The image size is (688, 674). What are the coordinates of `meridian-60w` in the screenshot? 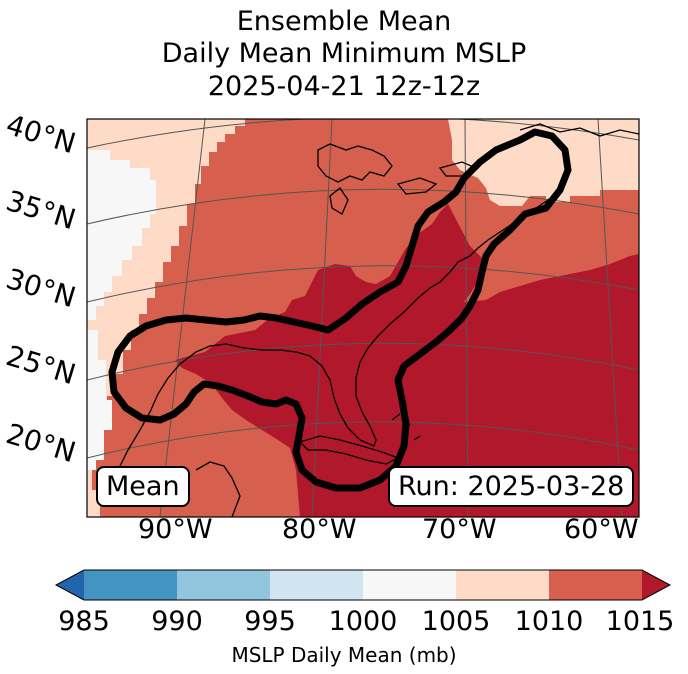 It's located at (610, 318).